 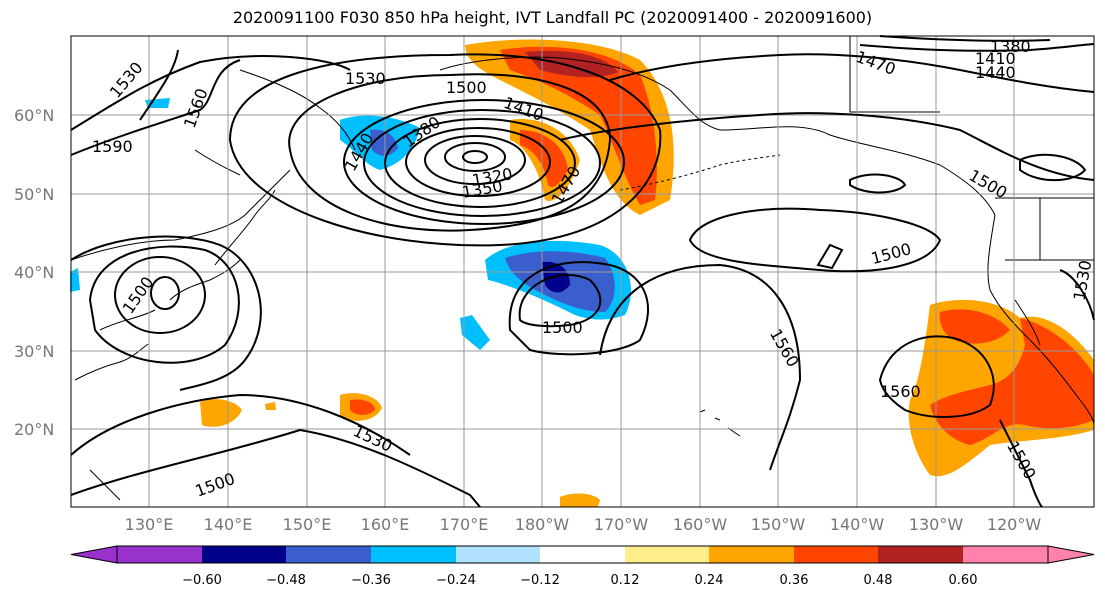 I want to click on colorbar-label: −0.36, so click(x=371, y=580).